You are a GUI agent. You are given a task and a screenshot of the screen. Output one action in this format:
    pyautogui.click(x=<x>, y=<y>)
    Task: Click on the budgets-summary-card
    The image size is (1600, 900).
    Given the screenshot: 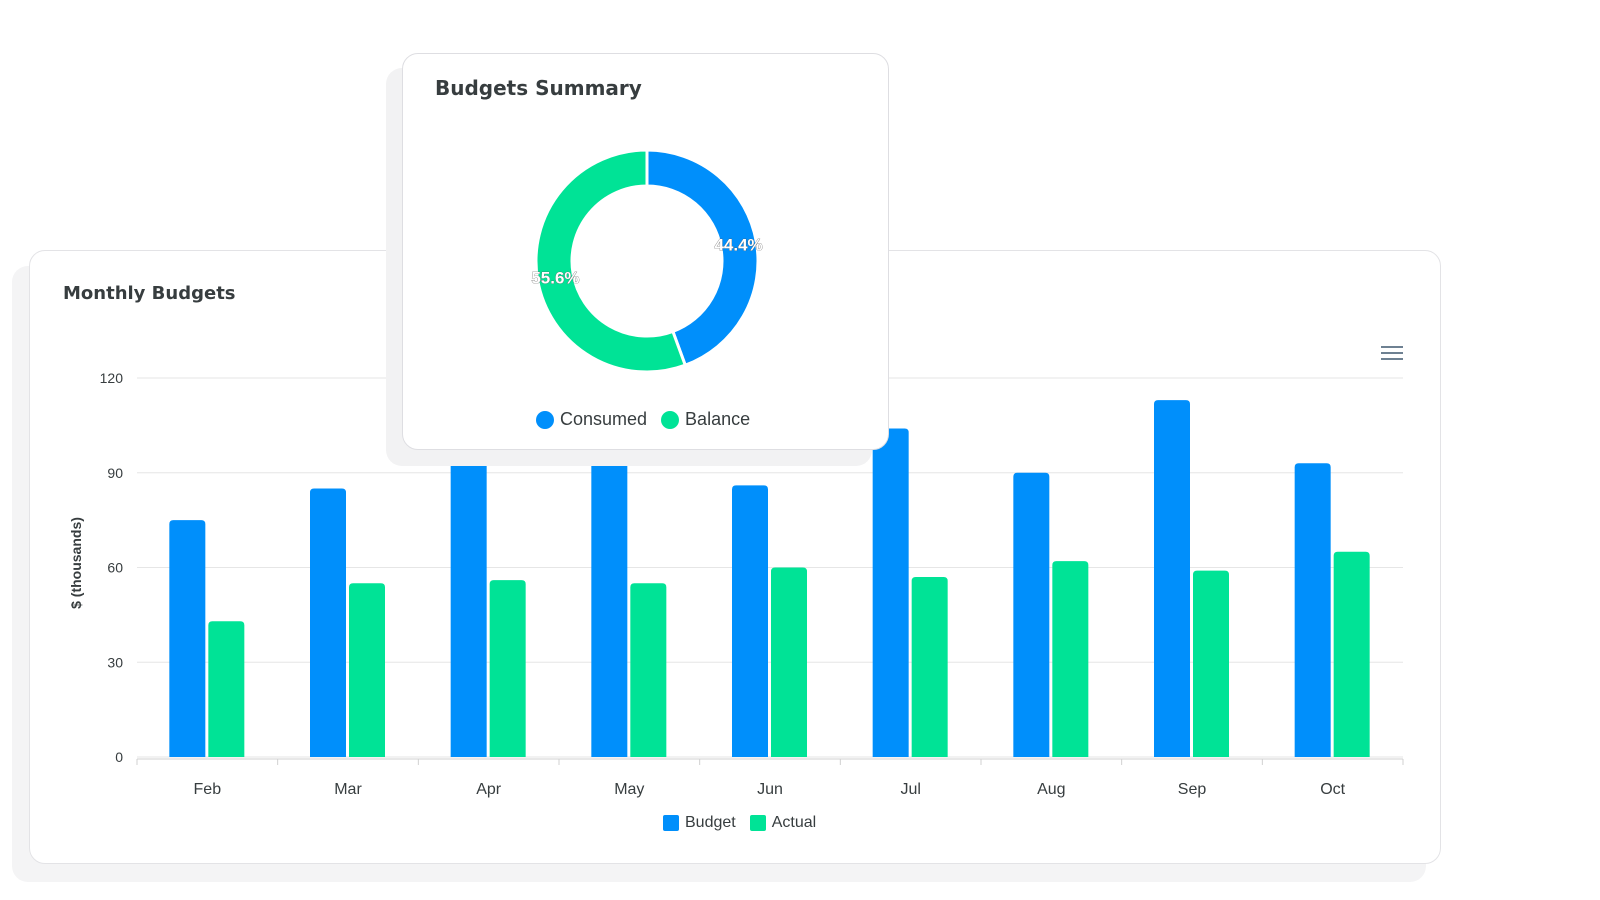 What is the action you would take?
    pyautogui.click(x=645, y=251)
    